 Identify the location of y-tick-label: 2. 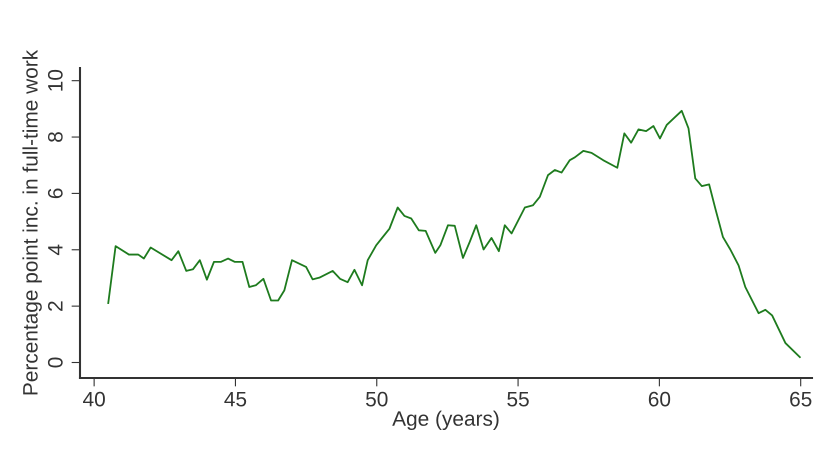
(55, 306).